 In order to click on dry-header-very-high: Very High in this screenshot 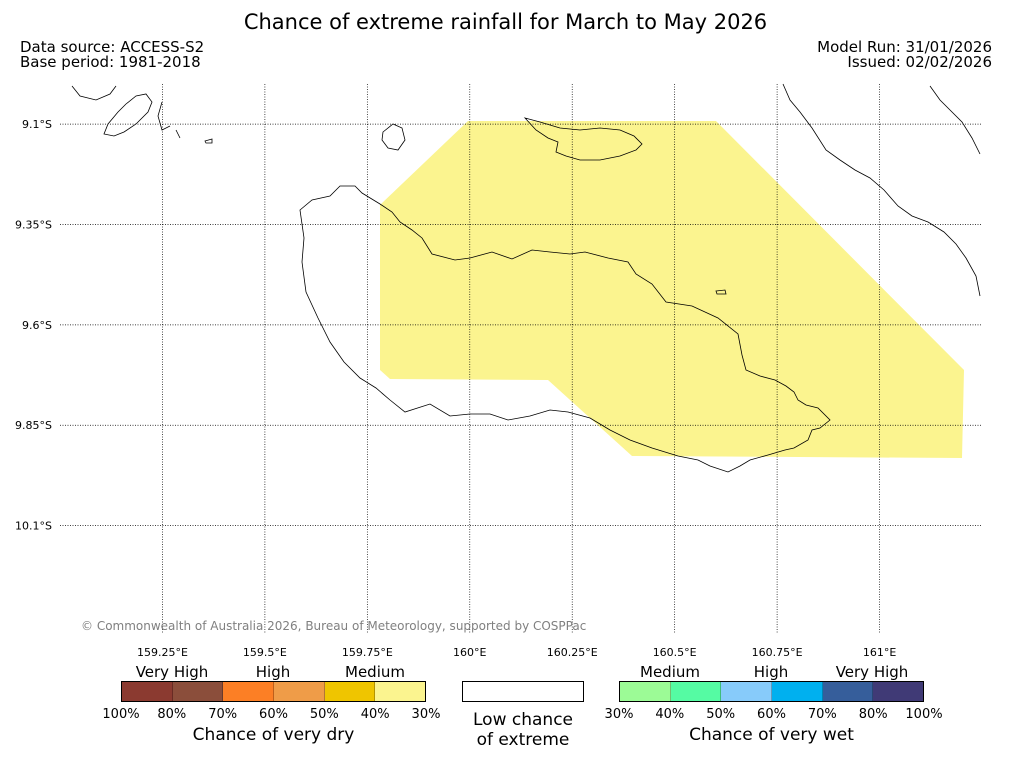, I will do `click(172, 672)`.